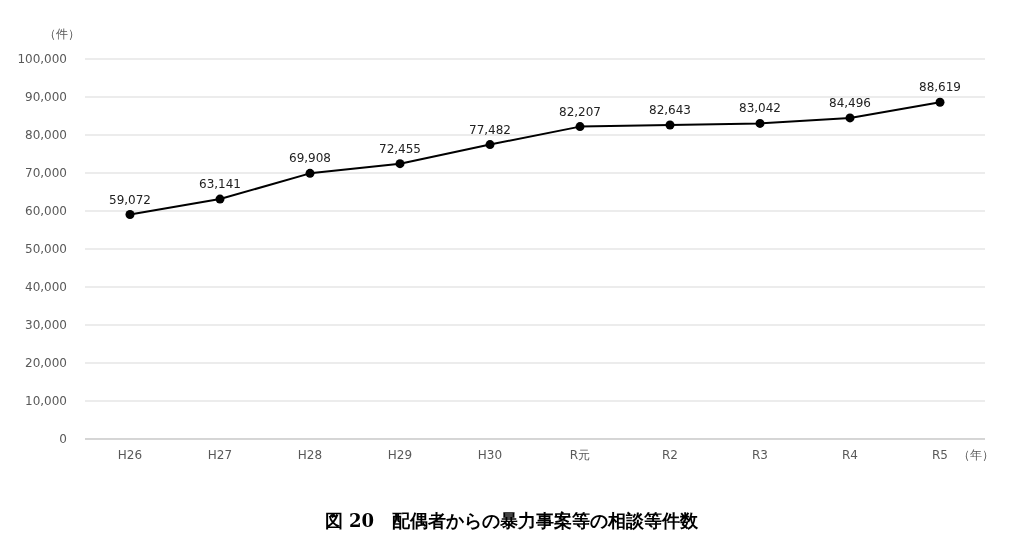 The image size is (1023, 548). Describe the element at coordinates (670, 455) in the screenshot. I see `x-tick-label: R2` at that location.